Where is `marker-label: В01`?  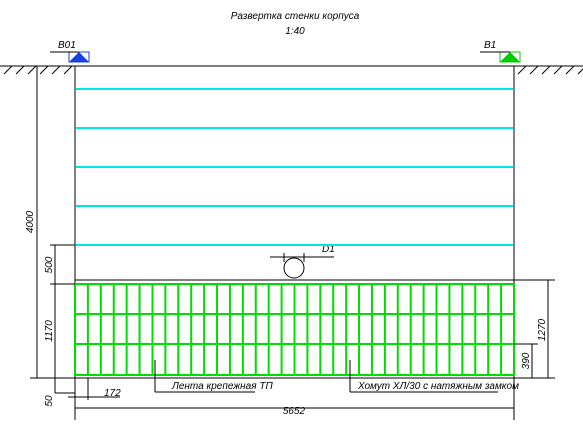
marker-label: В01 is located at coordinates (67, 45).